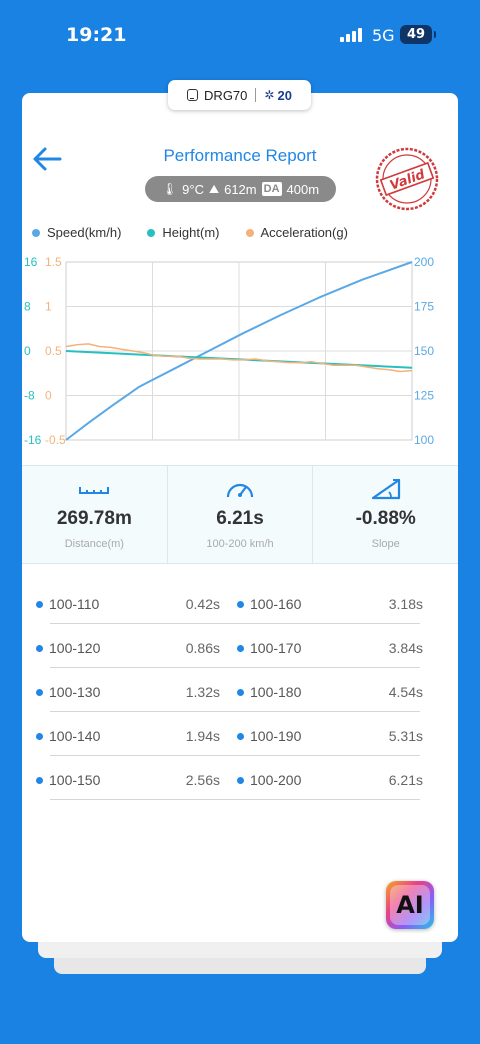 This screenshot has height=1044, width=480. Describe the element at coordinates (240, 155) in the screenshot. I see `page-title: Performance Report` at that location.